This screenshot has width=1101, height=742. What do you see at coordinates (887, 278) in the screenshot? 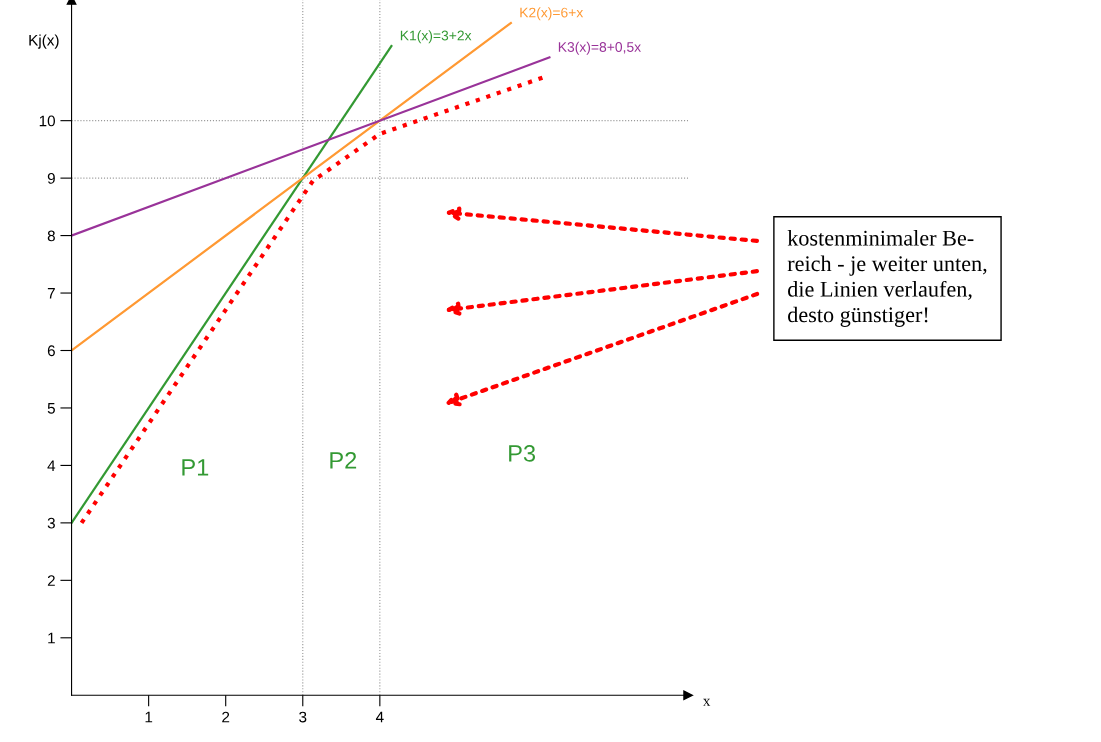
I see `text: kostenminimaler Be- reich - je weiter unten, die Linien verlaufen, desto günstiger!` at bounding box center [887, 278].